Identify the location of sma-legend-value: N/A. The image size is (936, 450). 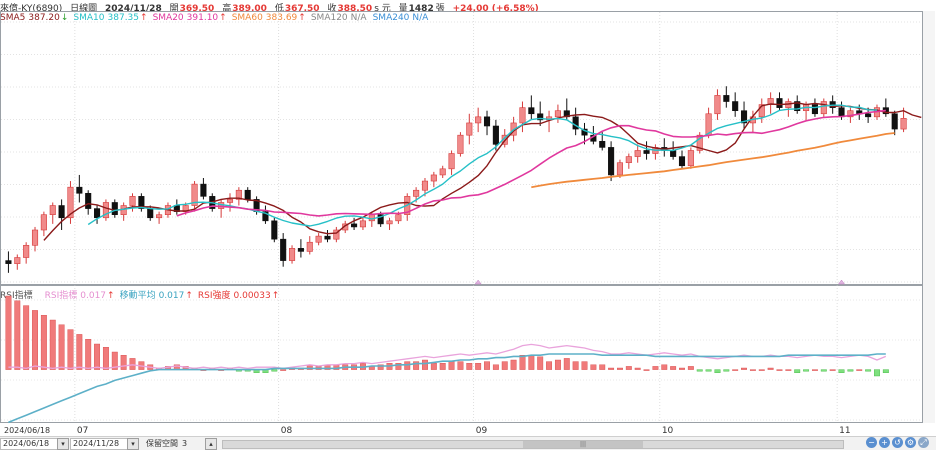
(420, 18).